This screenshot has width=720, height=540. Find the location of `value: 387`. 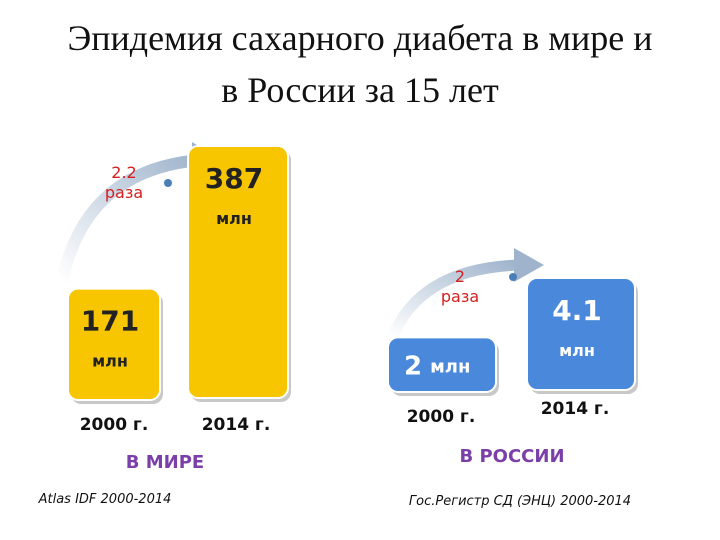

value: 387 is located at coordinates (234, 178).